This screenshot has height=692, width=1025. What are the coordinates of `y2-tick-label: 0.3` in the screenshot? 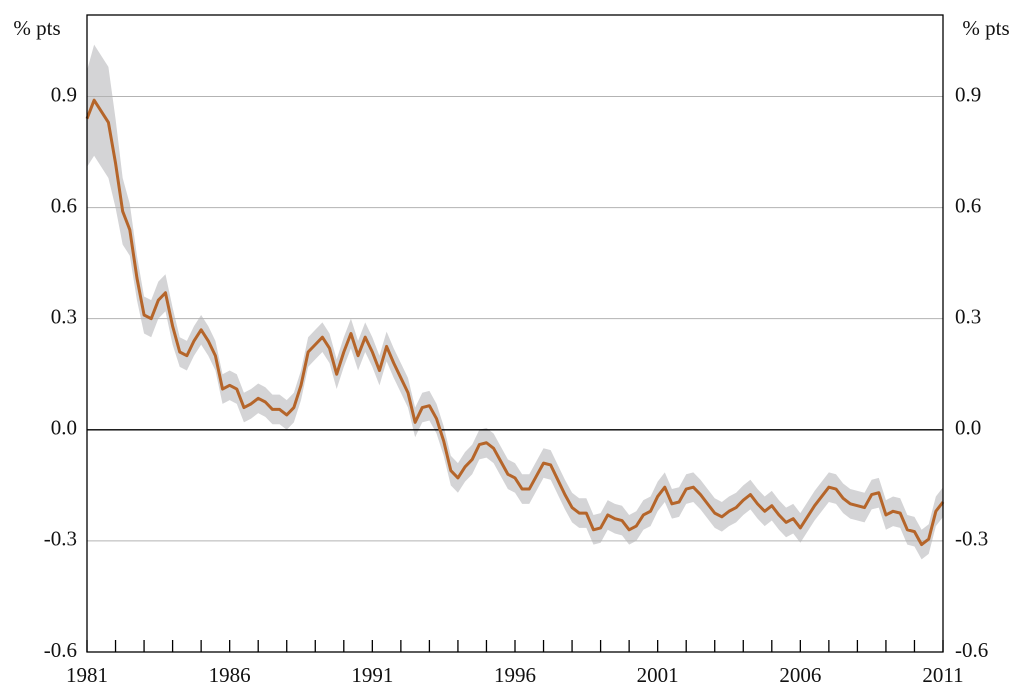 It's located at (968, 316).